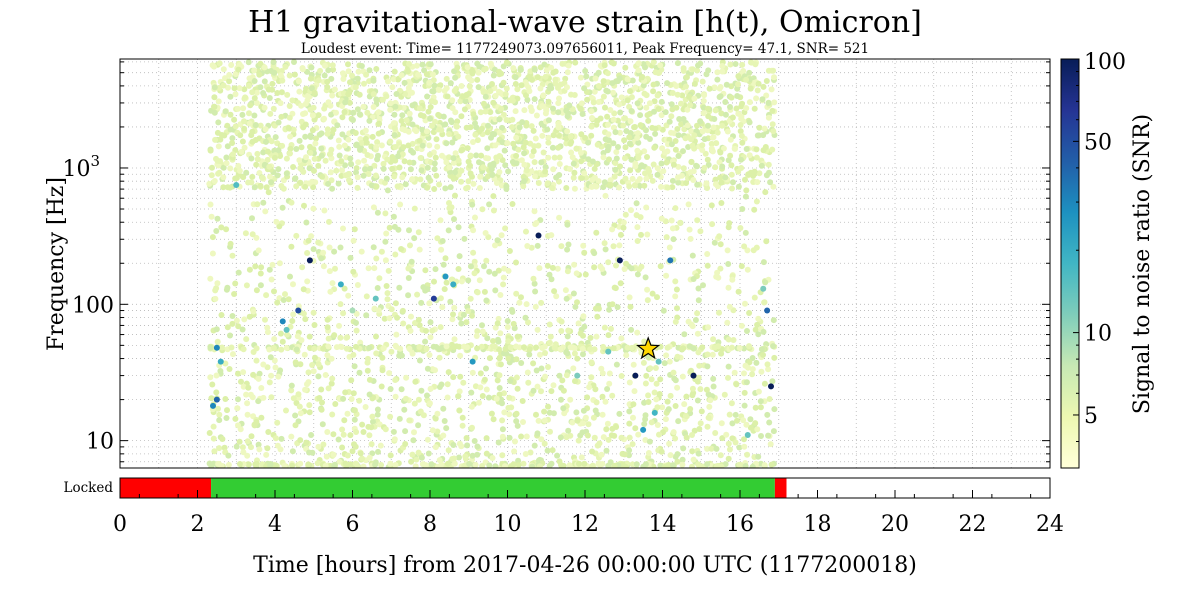 The width and height of the screenshot is (1200, 604). Describe the element at coordinates (275, 524) in the screenshot. I see `x-tick-label: 4` at that location.